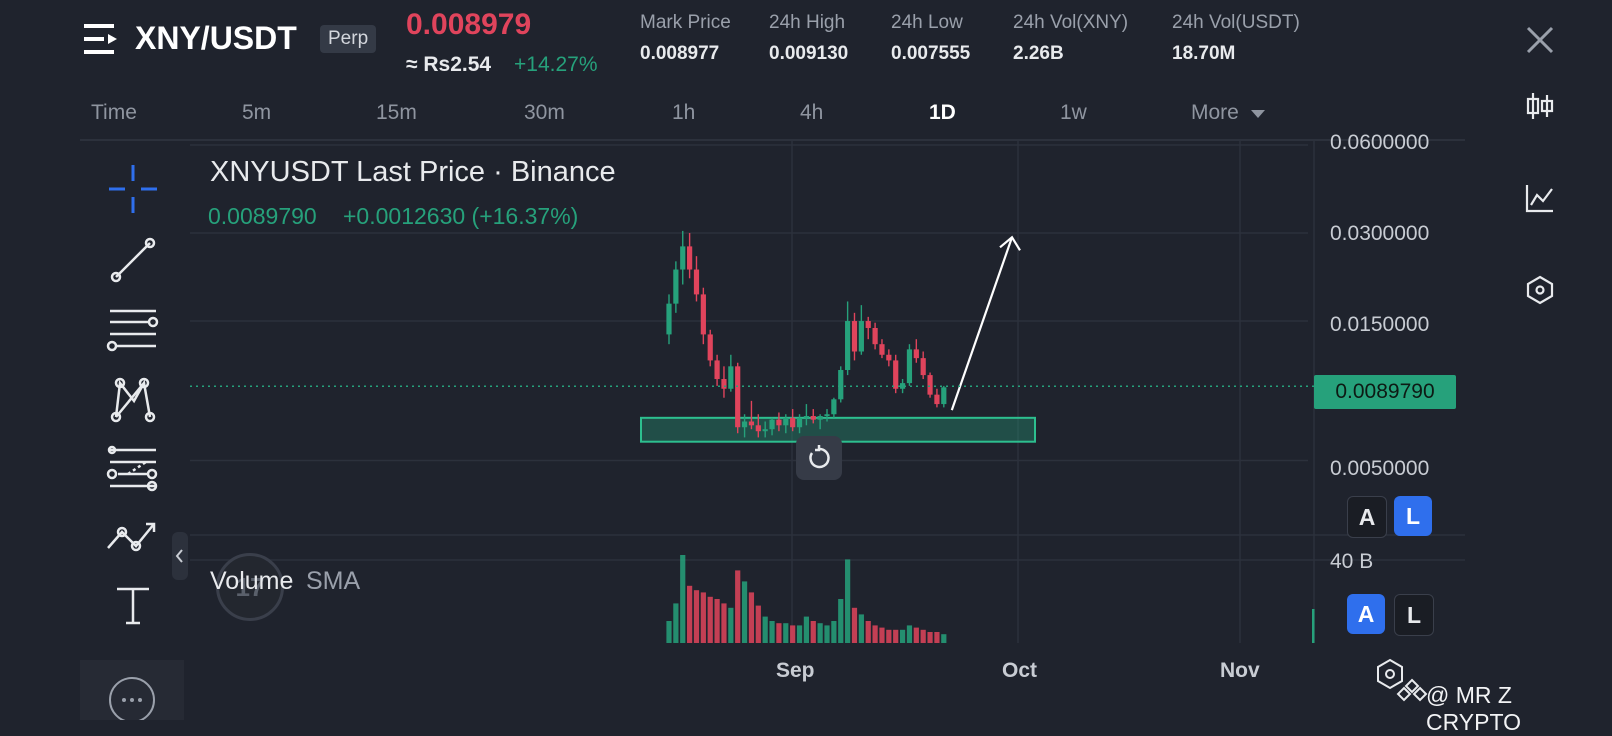 The width and height of the screenshot is (1612, 736). Describe the element at coordinates (449, 64) in the screenshot. I see `local-price: ≈ Rs2.54` at that location.